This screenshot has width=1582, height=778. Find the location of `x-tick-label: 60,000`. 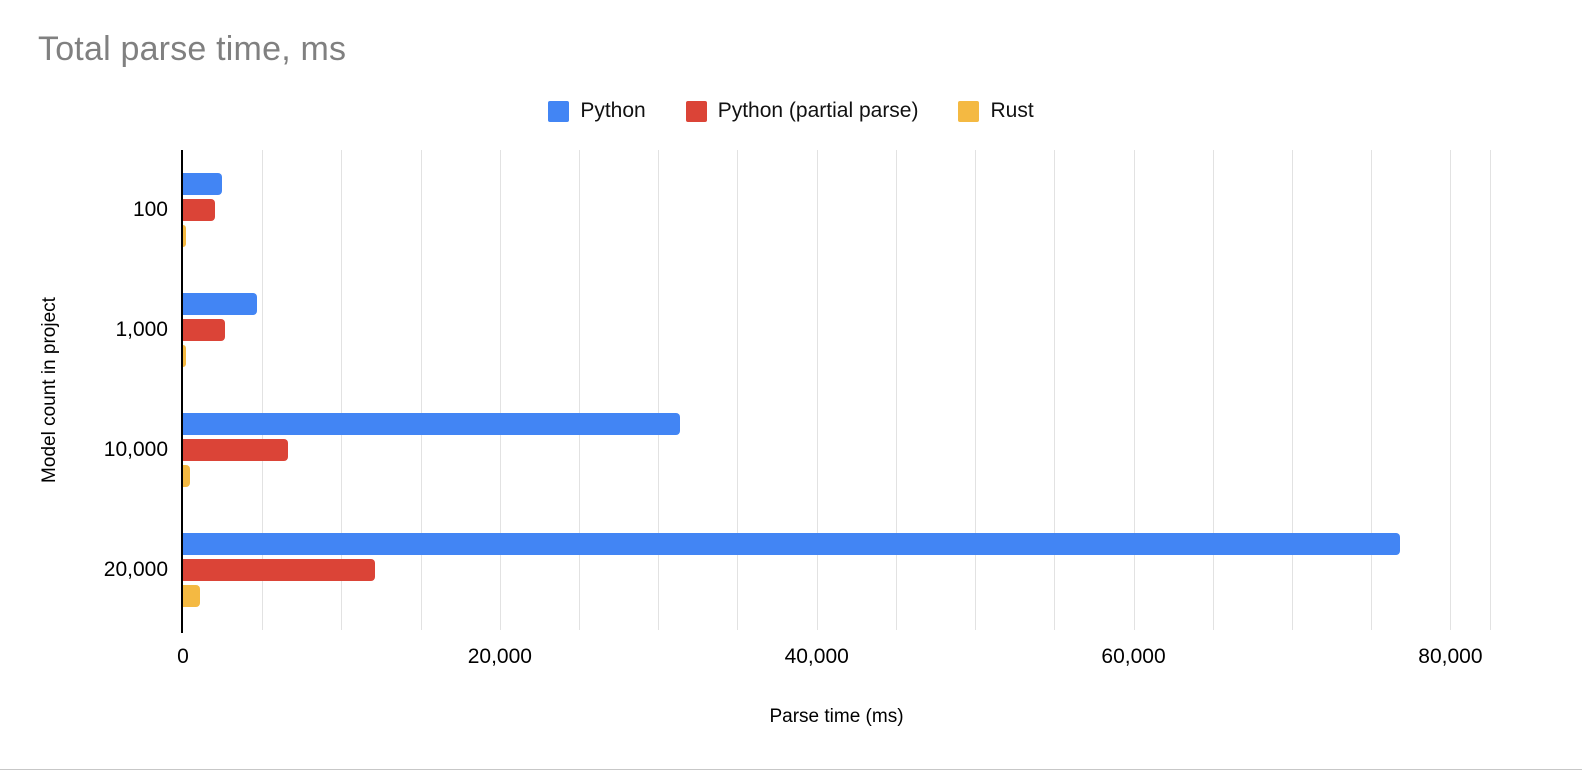

x-tick-label: 60,000 is located at coordinates (1133, 656).